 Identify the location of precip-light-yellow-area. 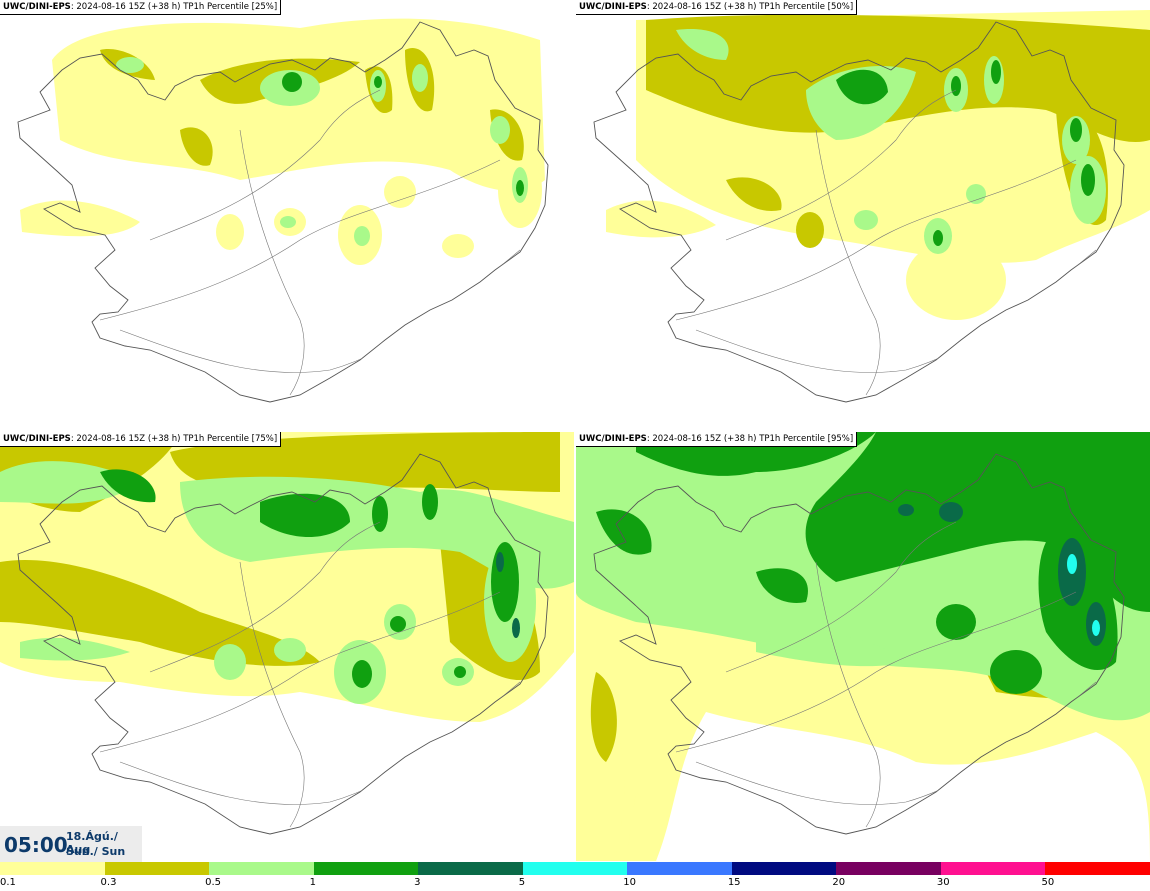
(282, 141).